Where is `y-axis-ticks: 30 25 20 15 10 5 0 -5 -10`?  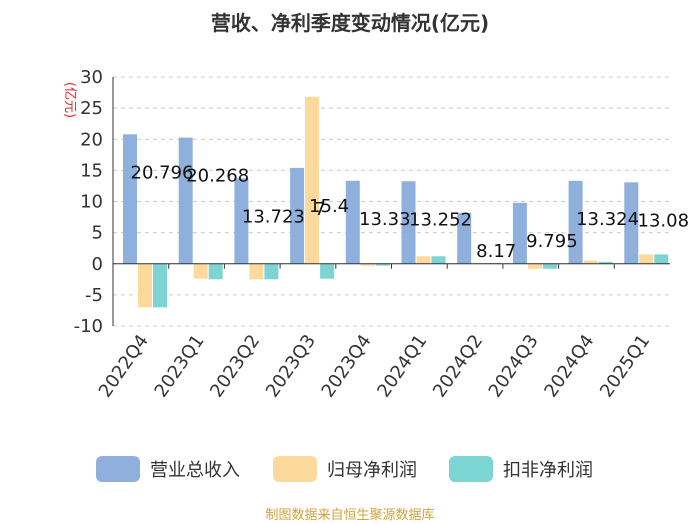 y-axis-ticks: 30 25 20 15 10 5 0 -5 -10 is located at coordinates (88, 202).